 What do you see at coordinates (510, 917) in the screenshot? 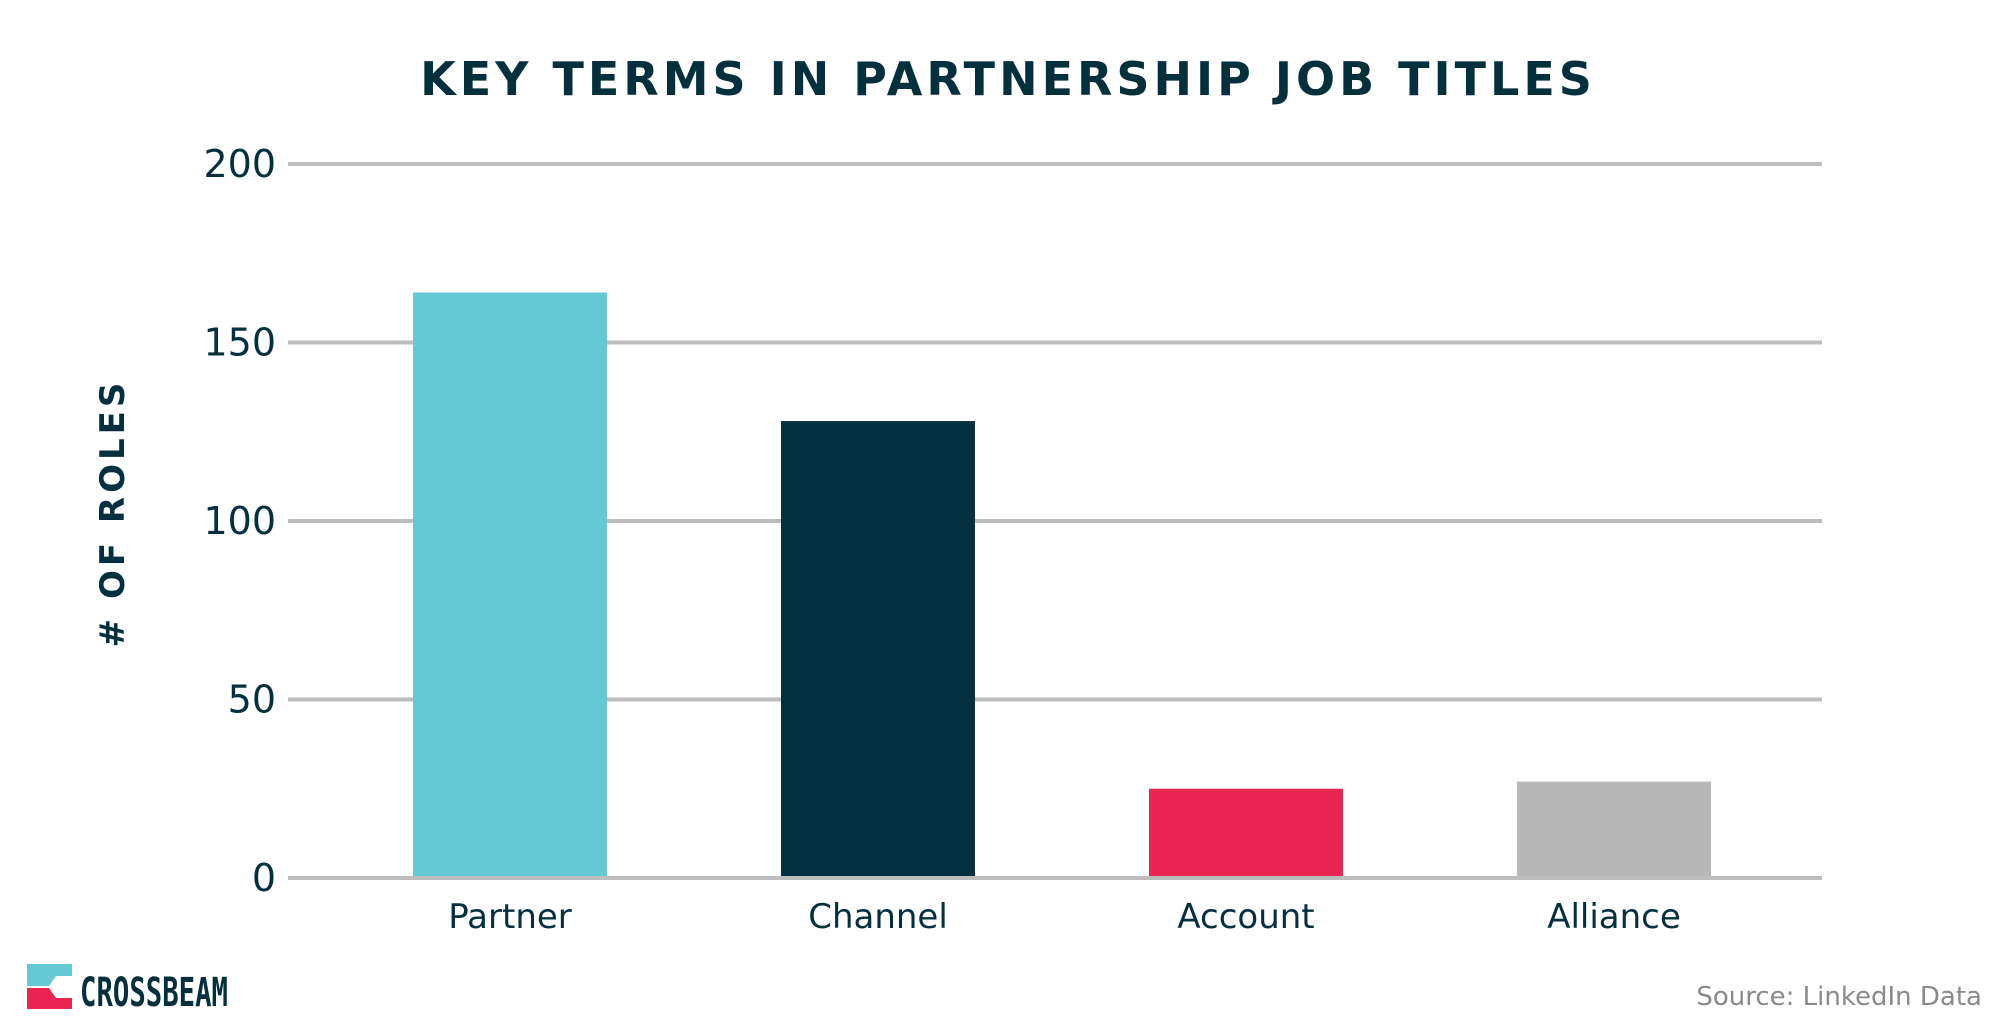
I see `x-category-label: Partner` at bounding box center [510, 917].